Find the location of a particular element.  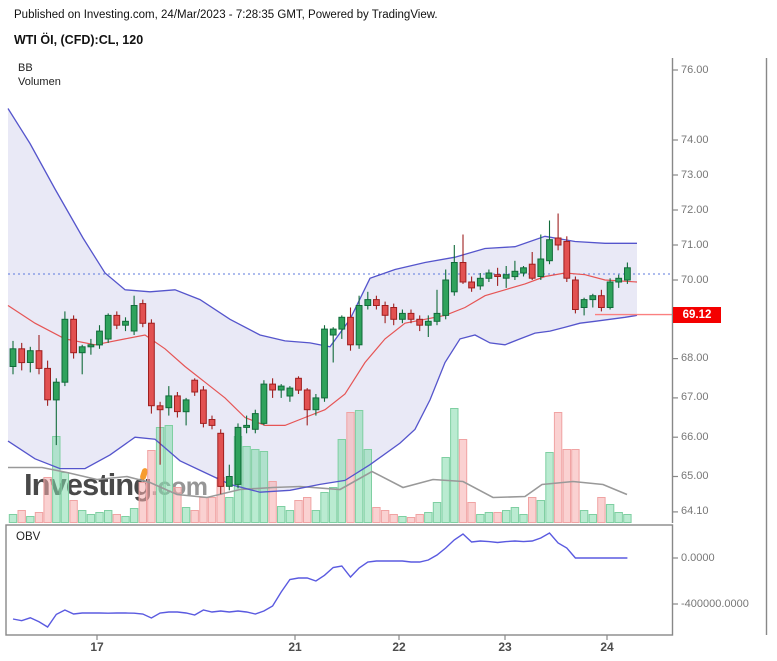

volume-ma-line is located at coordinates (318, 482).